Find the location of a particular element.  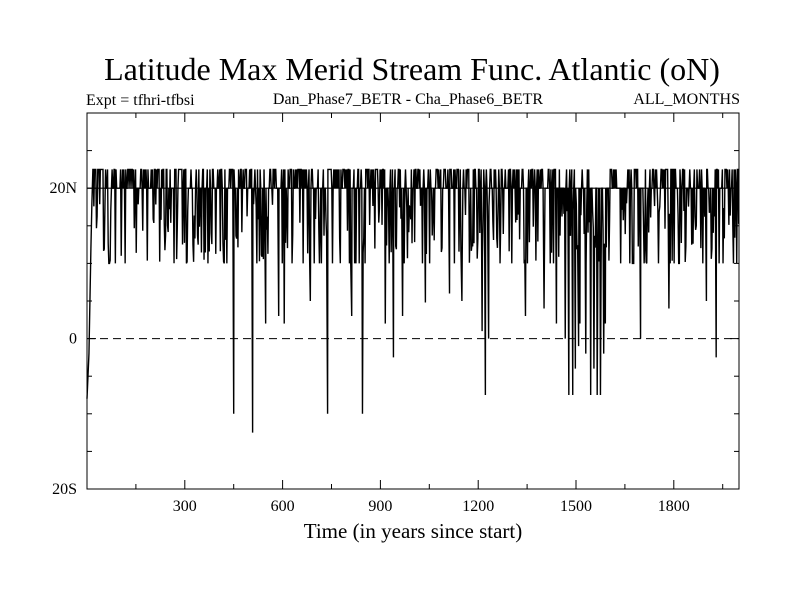

x-axis-label: Time (in years since start) is located at coordinates (413, 531).